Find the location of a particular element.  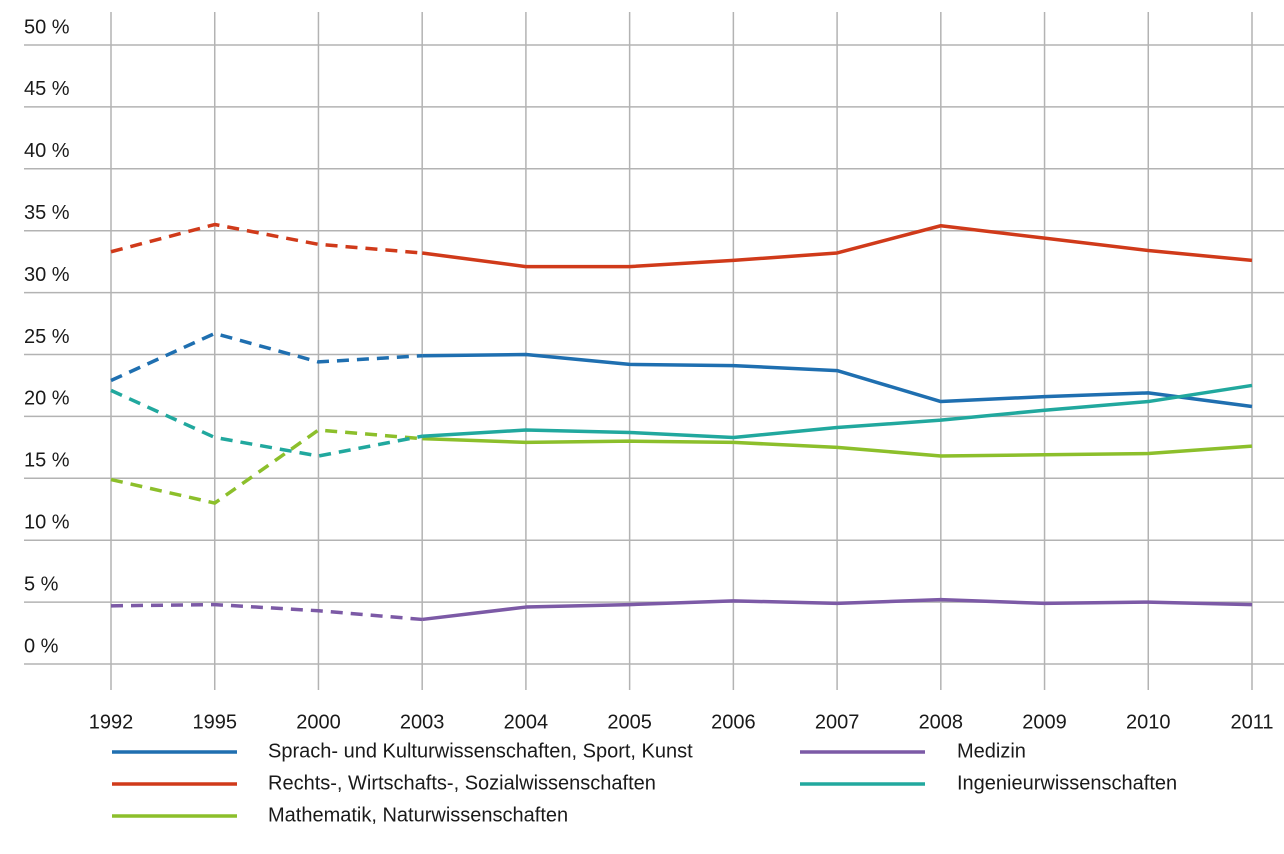

y-tick-label: 10 % is located at coordinates (47, 522).